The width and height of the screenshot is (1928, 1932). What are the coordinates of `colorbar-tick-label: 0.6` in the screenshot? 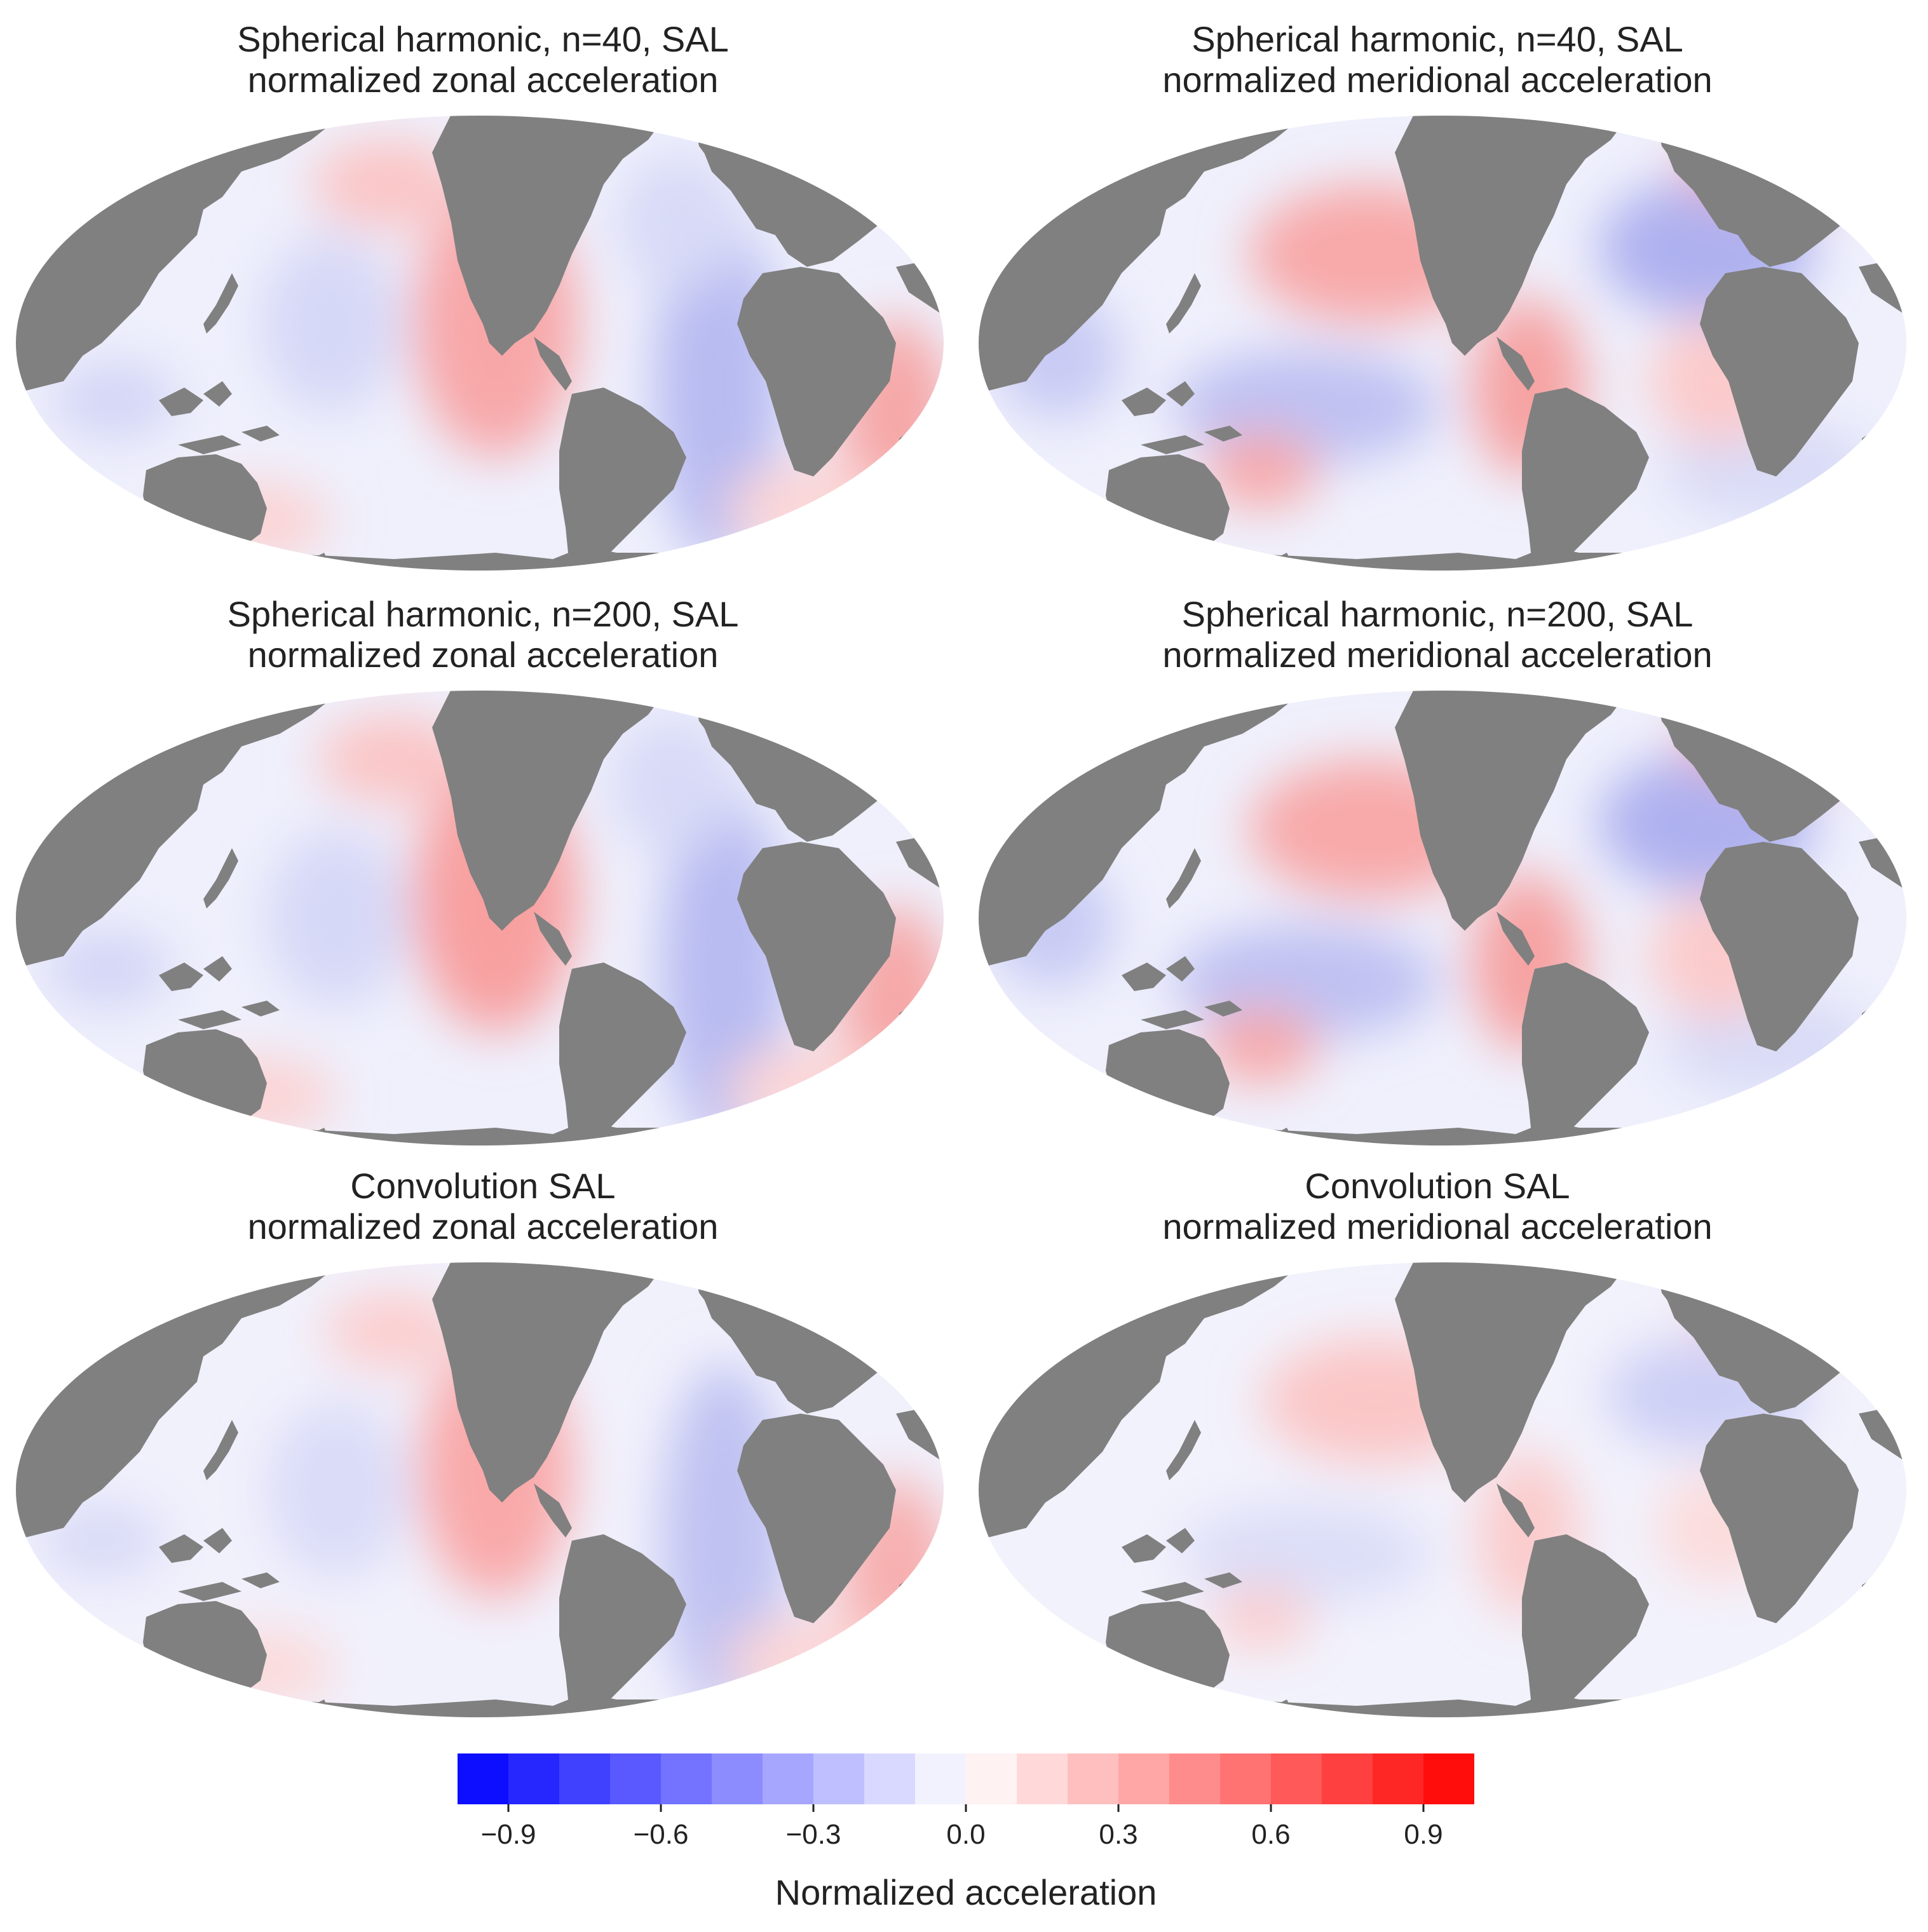 It's located at (1270, 1834).